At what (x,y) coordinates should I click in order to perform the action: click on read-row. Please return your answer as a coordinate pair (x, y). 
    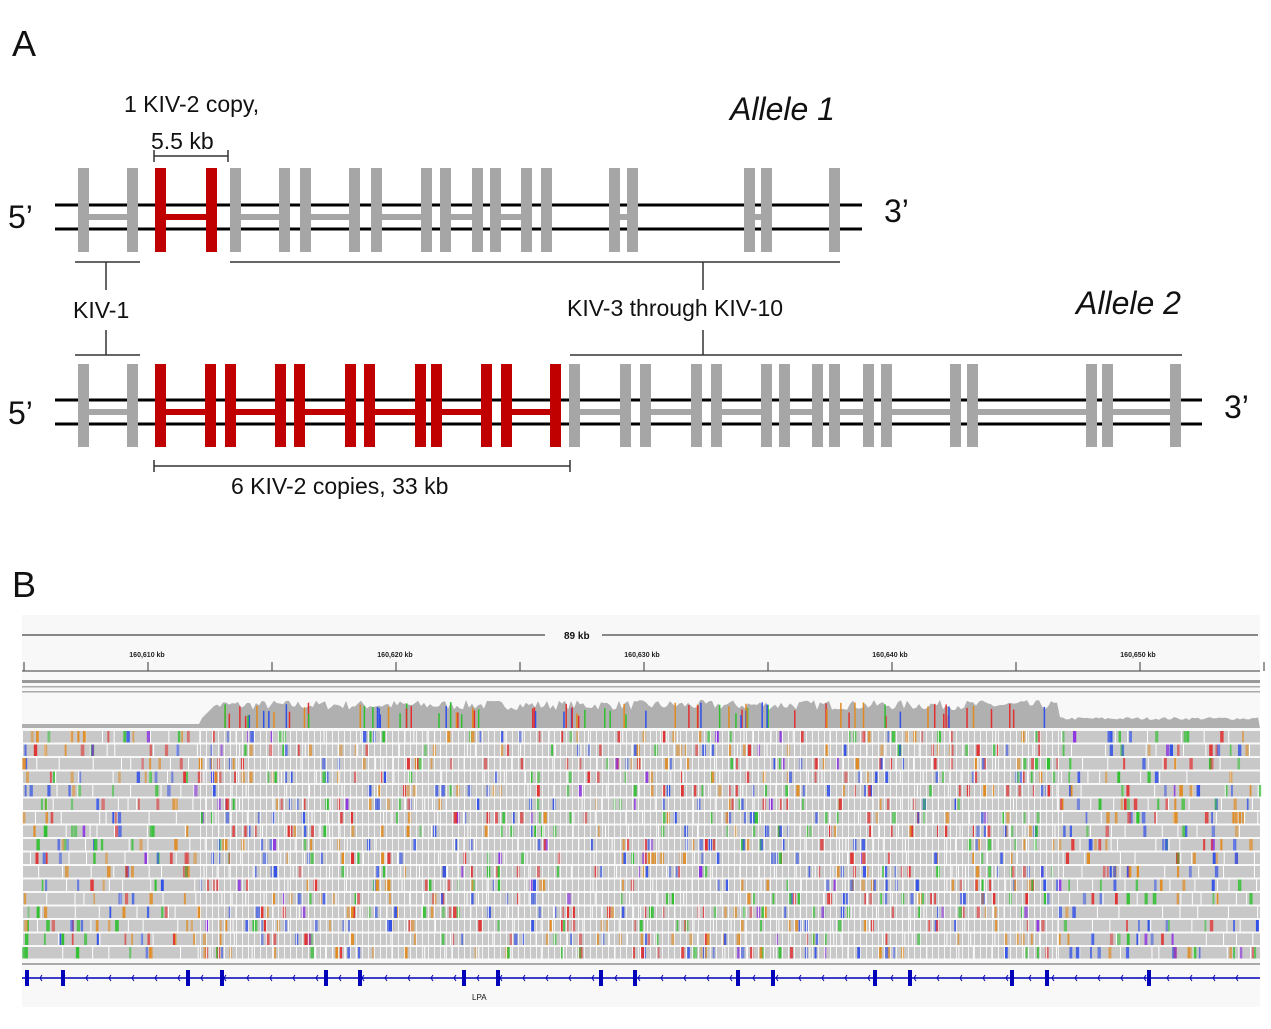
    Looking at the image, I should click on (641, 858).